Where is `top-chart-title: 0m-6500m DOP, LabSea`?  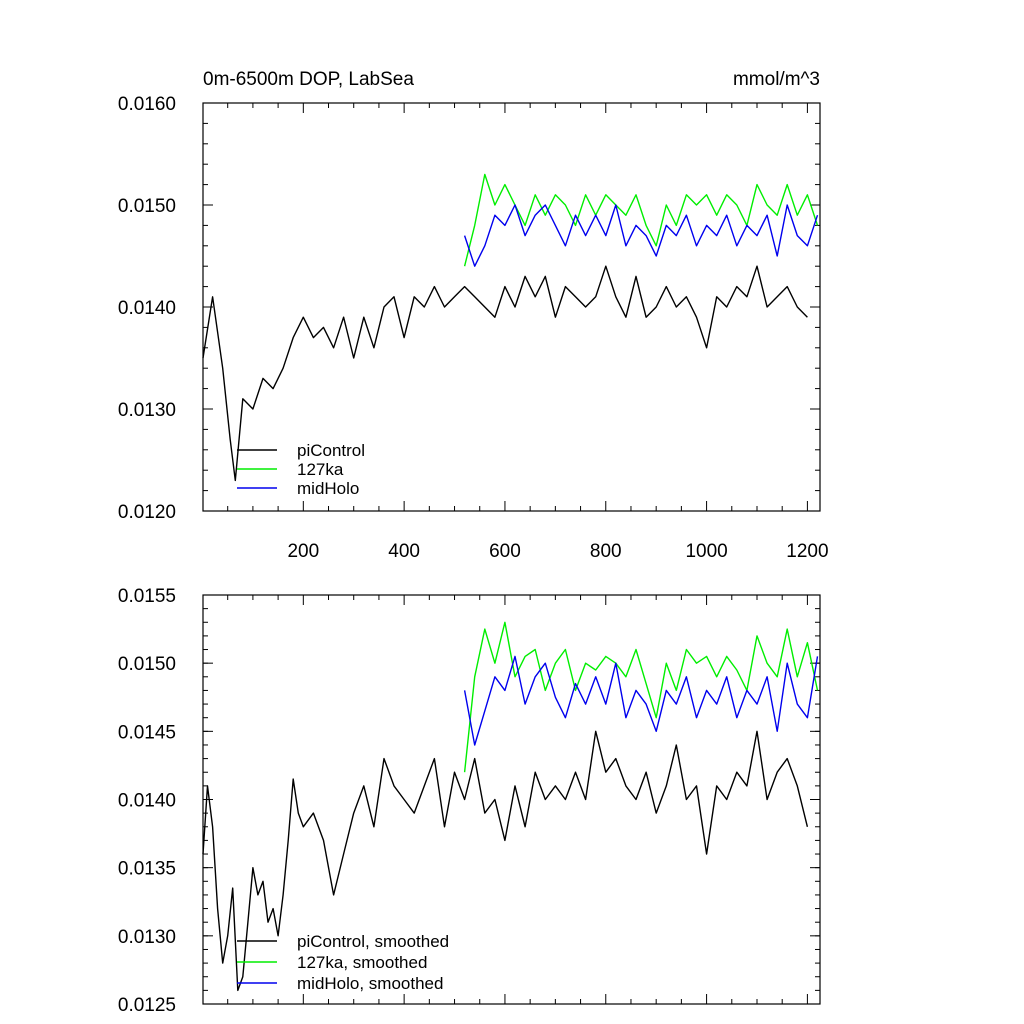 top-chart-title: 0m-6500m DOP, LabSea is located at coordinates (308, 79).